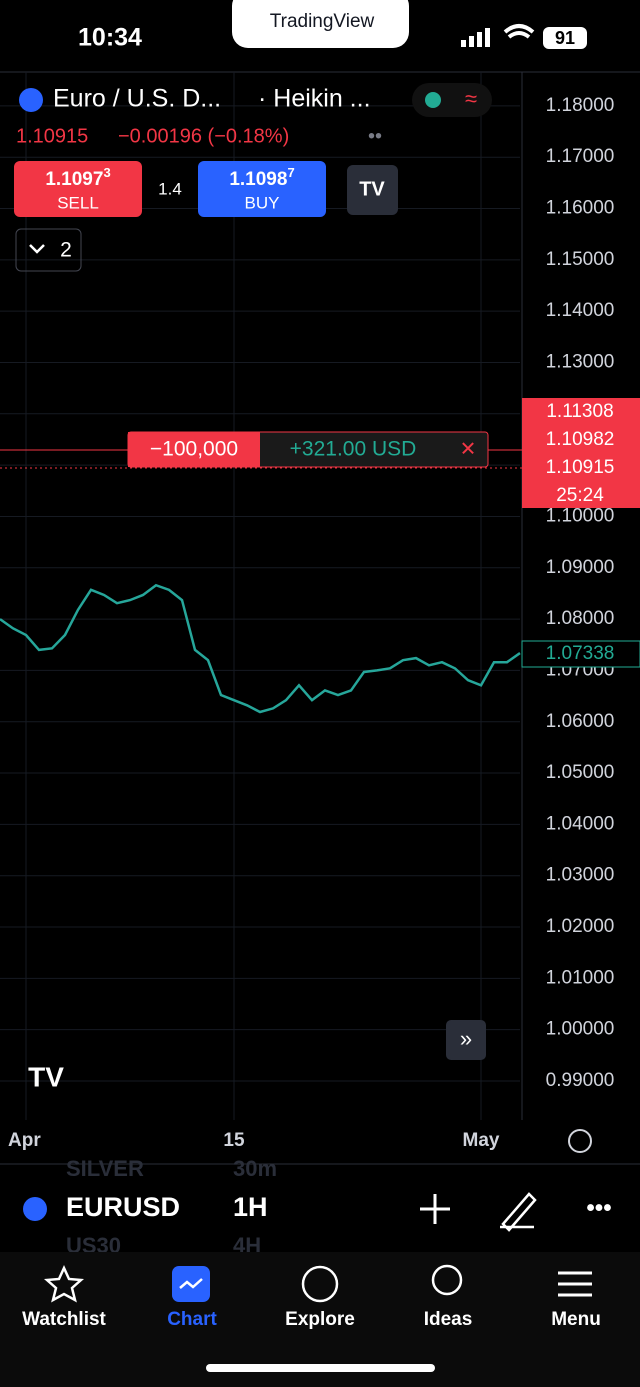 This screenshot has width=640, height=1387. Describe the element at coordinates (475, 37) in the screenshot. I see `signal` at that location.